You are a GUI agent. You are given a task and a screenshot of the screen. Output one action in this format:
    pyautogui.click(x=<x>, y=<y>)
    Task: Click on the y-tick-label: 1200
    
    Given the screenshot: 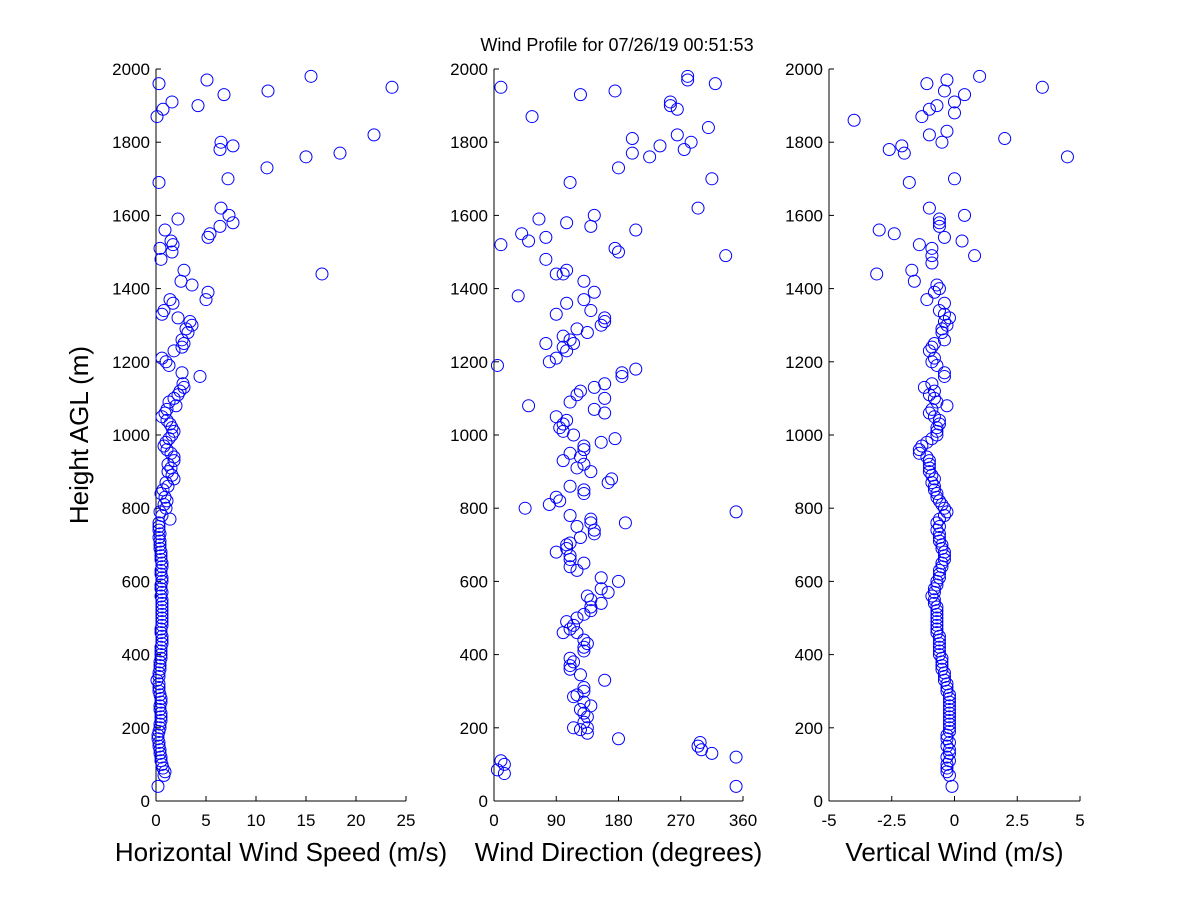 What is the action you would take?
    pyautogui.click(x=131, y=362)
    